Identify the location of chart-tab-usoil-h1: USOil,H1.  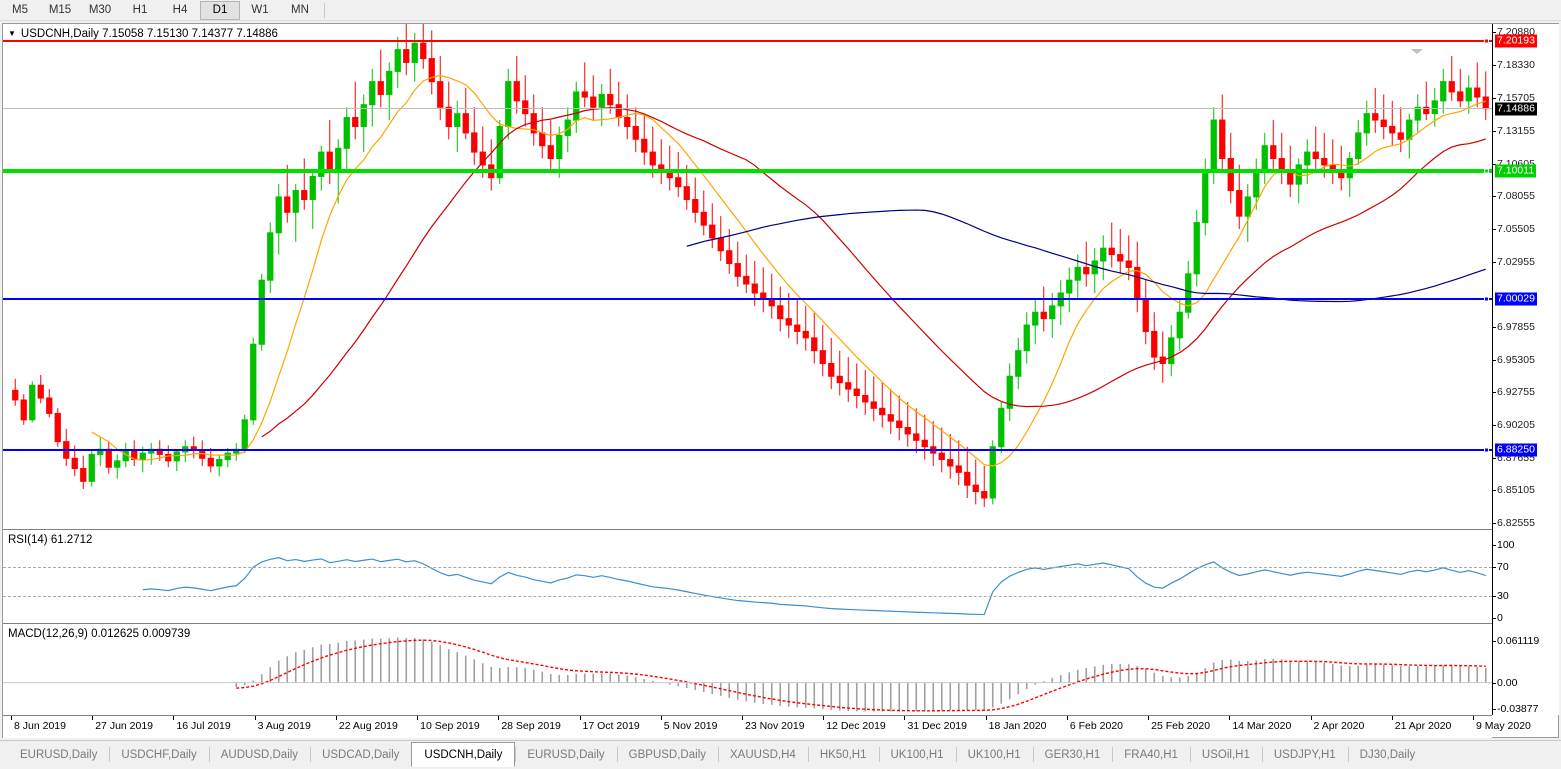
(1225, 755).